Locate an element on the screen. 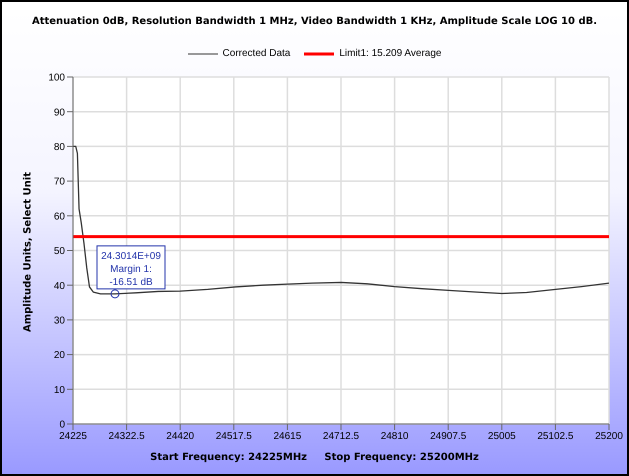 The image size is (629, 476). x-tick-label: 25200 is located at coordinates (609, 436).